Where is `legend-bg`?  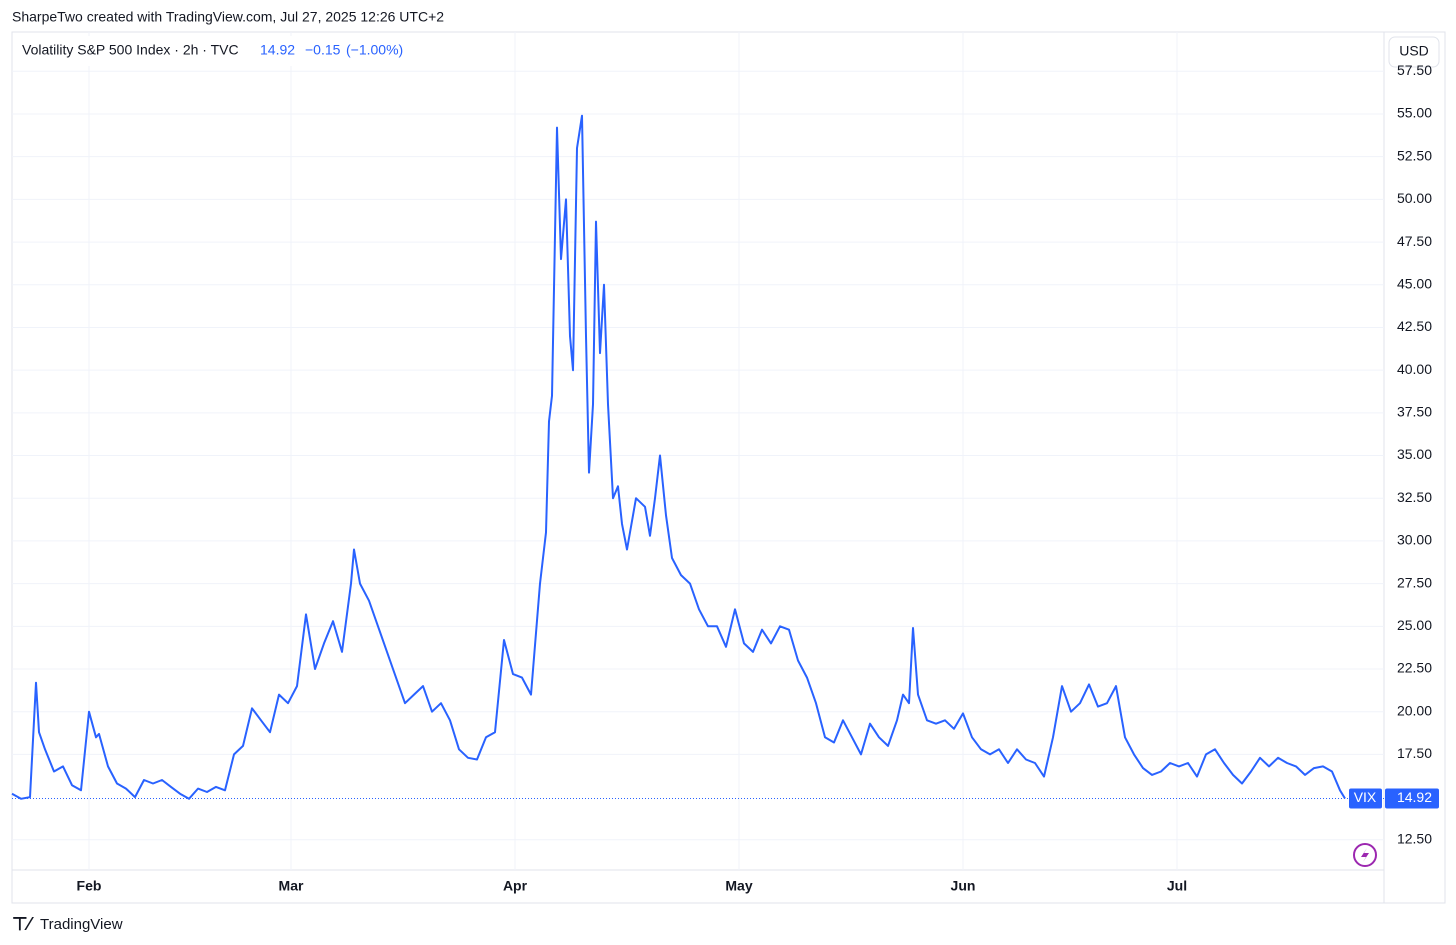 legend-bg is located at coordinates (214, 51).